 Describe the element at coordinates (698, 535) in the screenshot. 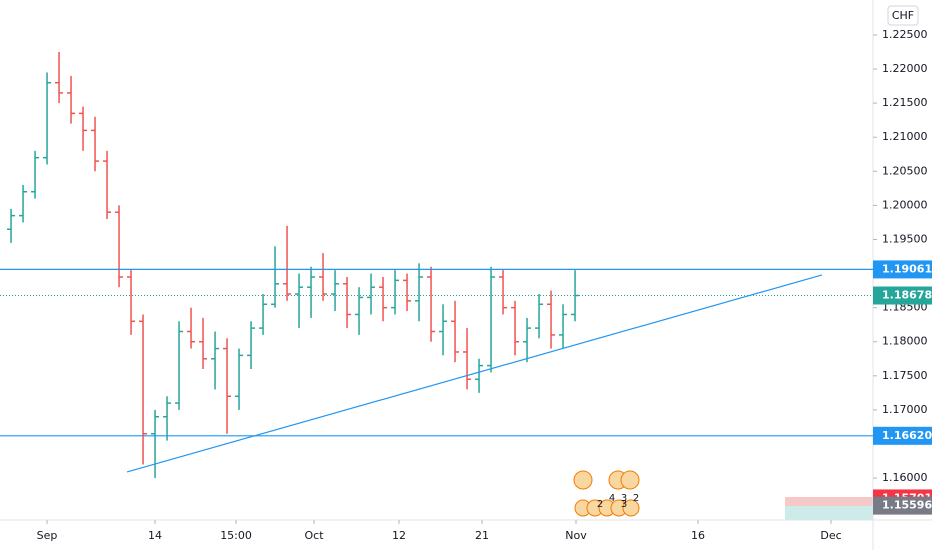

I see `x-tick-label: 16` at that location.